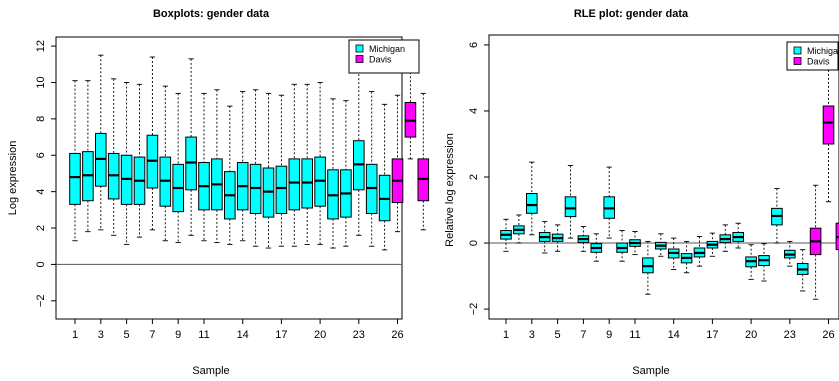 Image resolution: width=839 pixels, height=381 pixels. What do you see at coordinates (532, 335) in the screenshot?
I see `x-tick-label: 3` at bounding box center [532, 335].